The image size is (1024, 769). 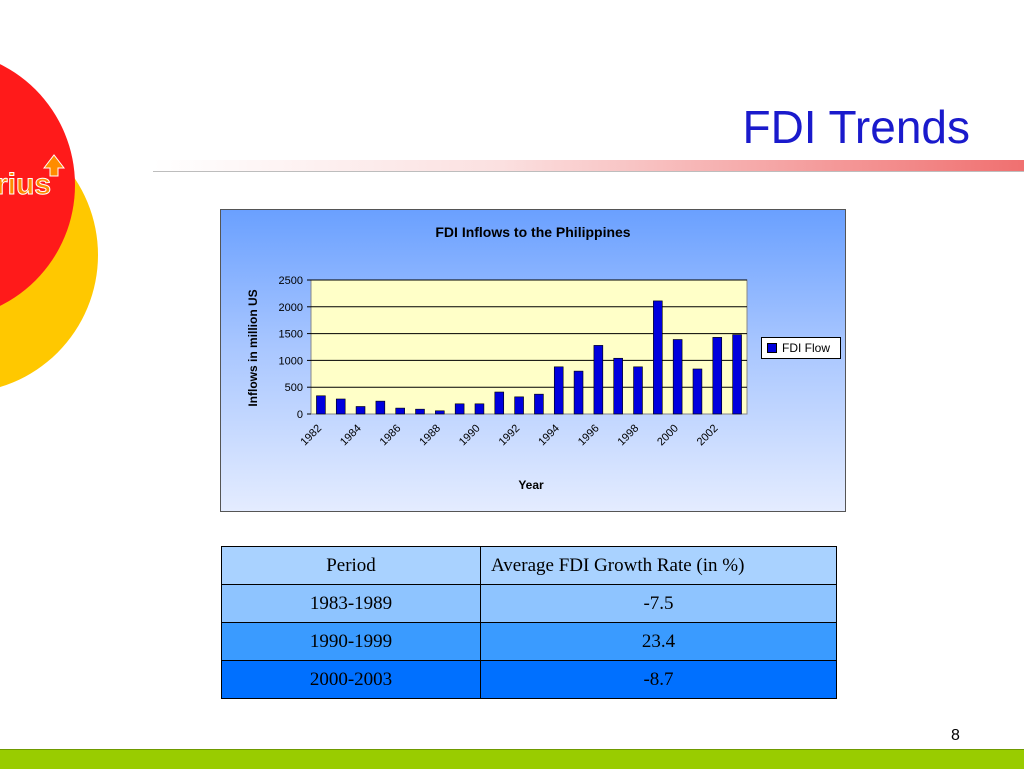 I want to click on table-row: 2000-2003 -8.7, so click(x=529, y=679).